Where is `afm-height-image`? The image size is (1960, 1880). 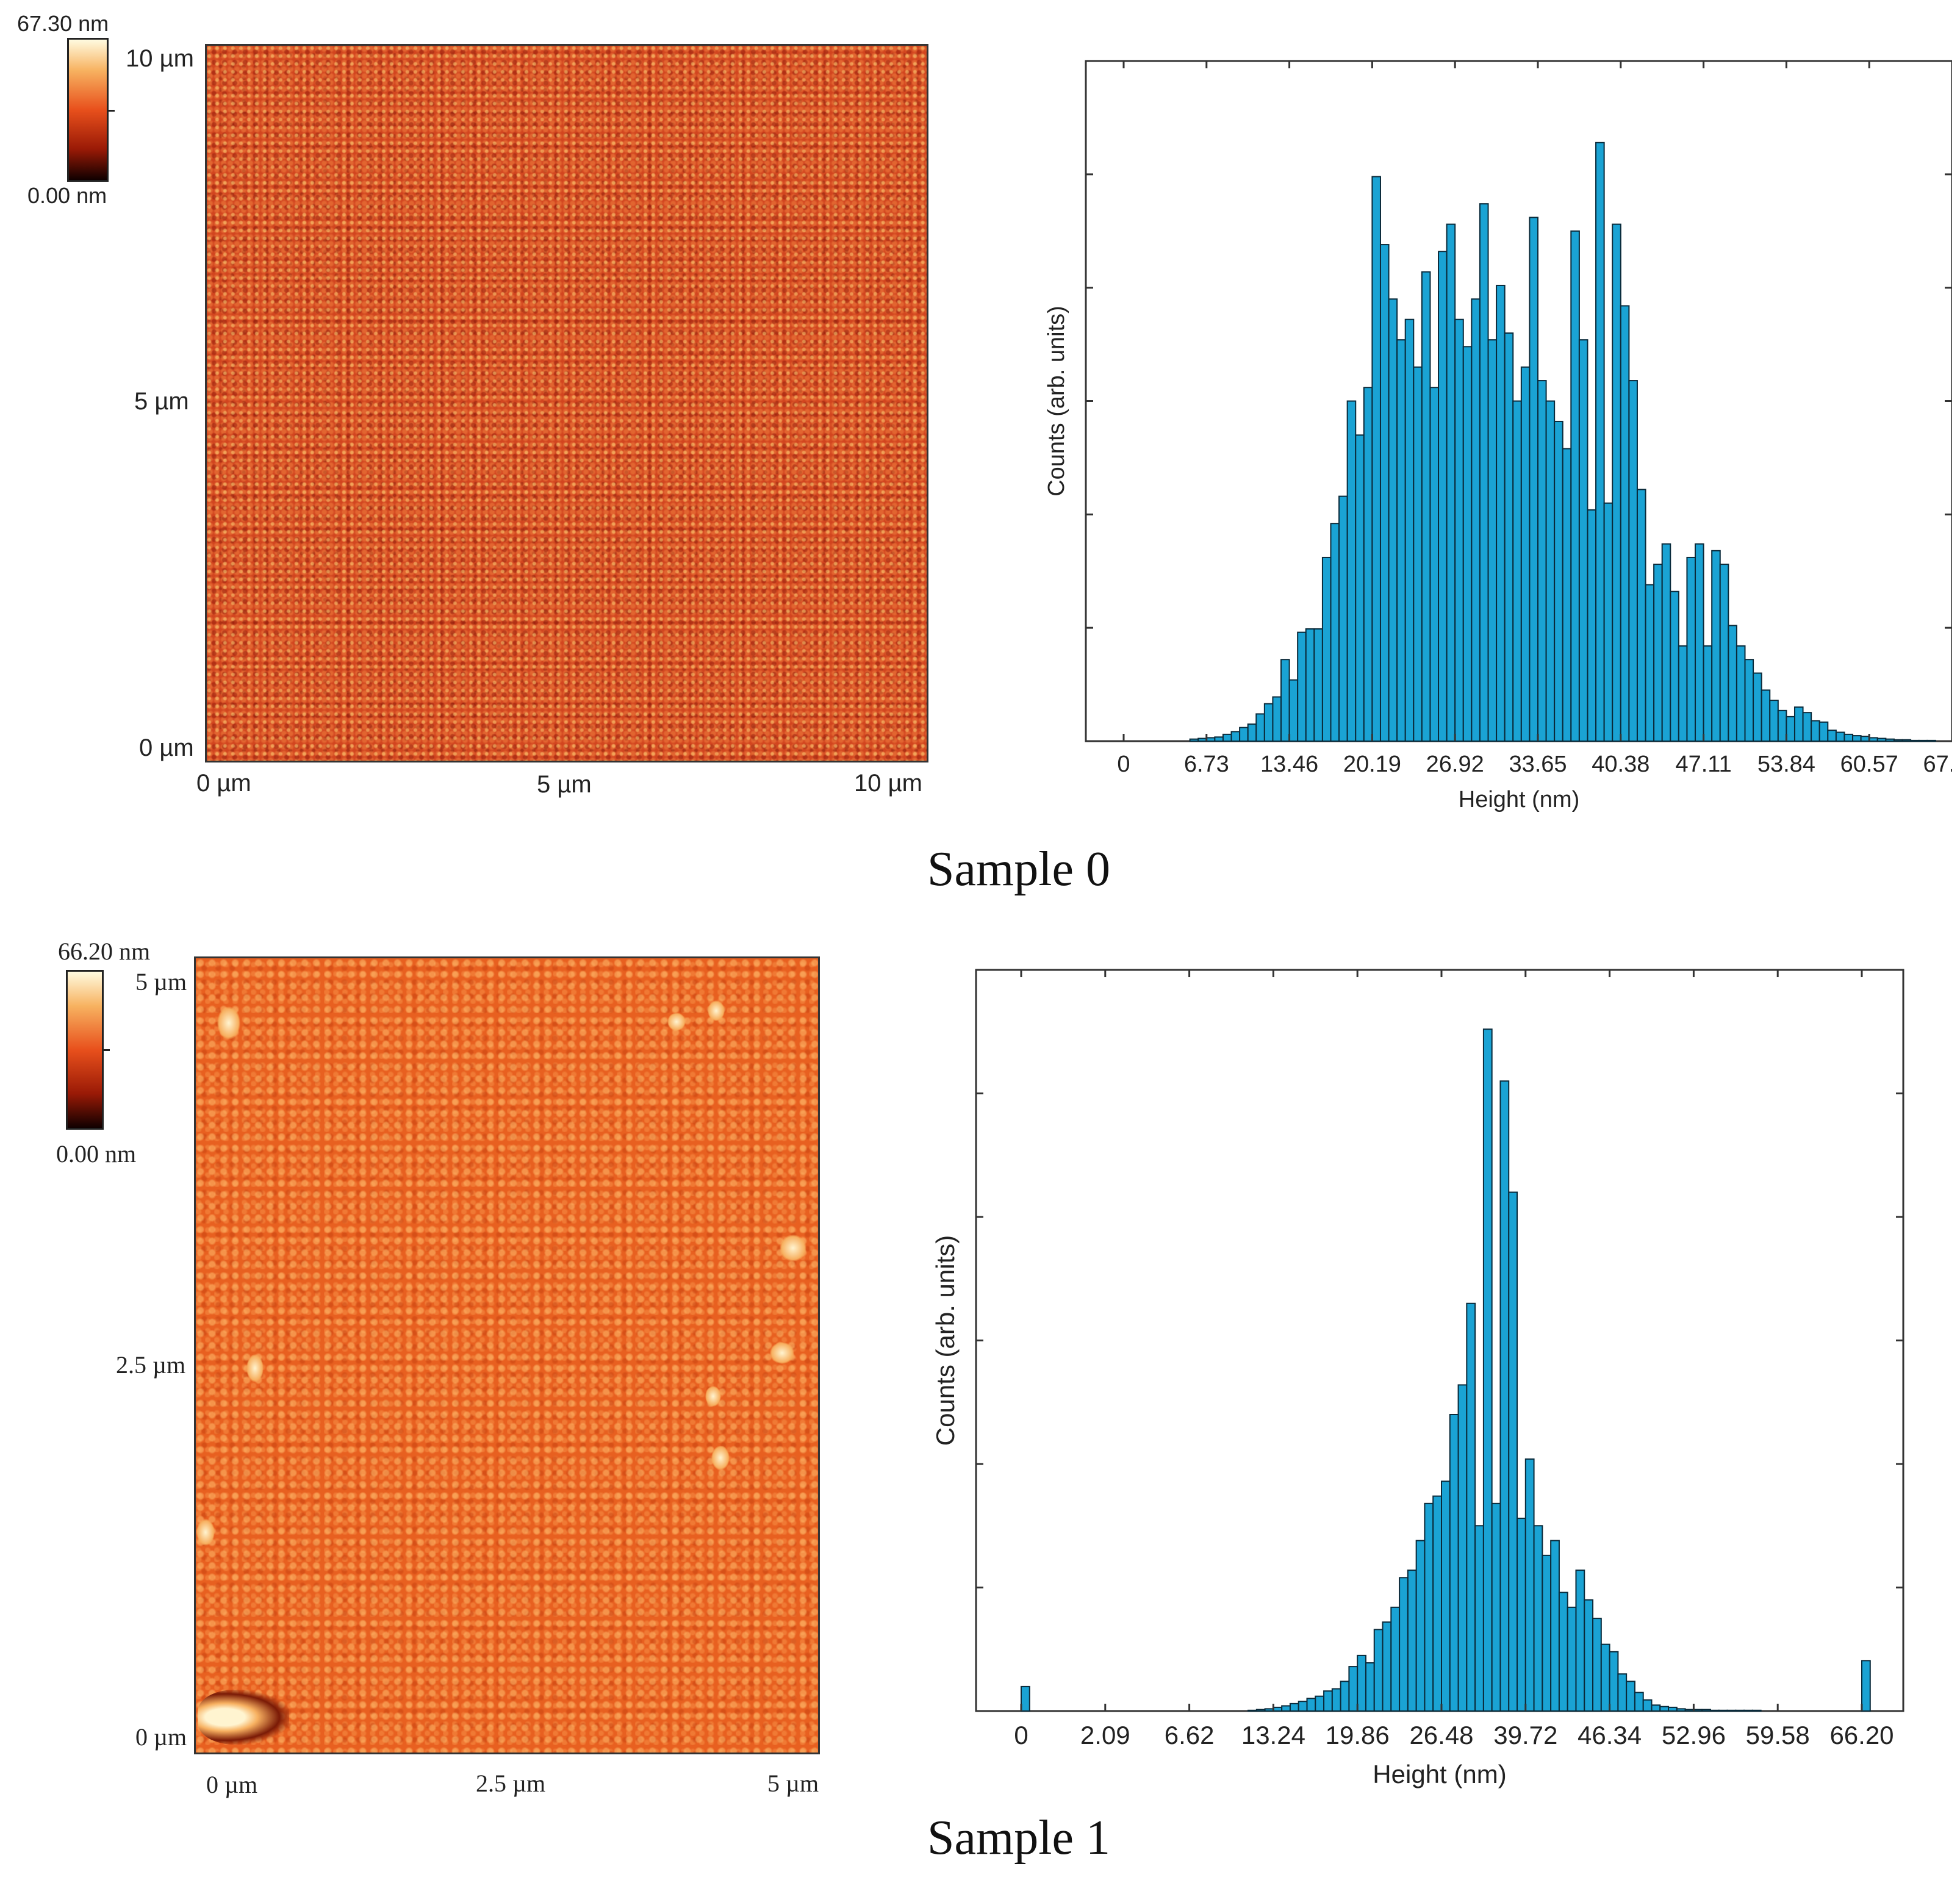 afm-height-image is located at coordinates (566, 403).